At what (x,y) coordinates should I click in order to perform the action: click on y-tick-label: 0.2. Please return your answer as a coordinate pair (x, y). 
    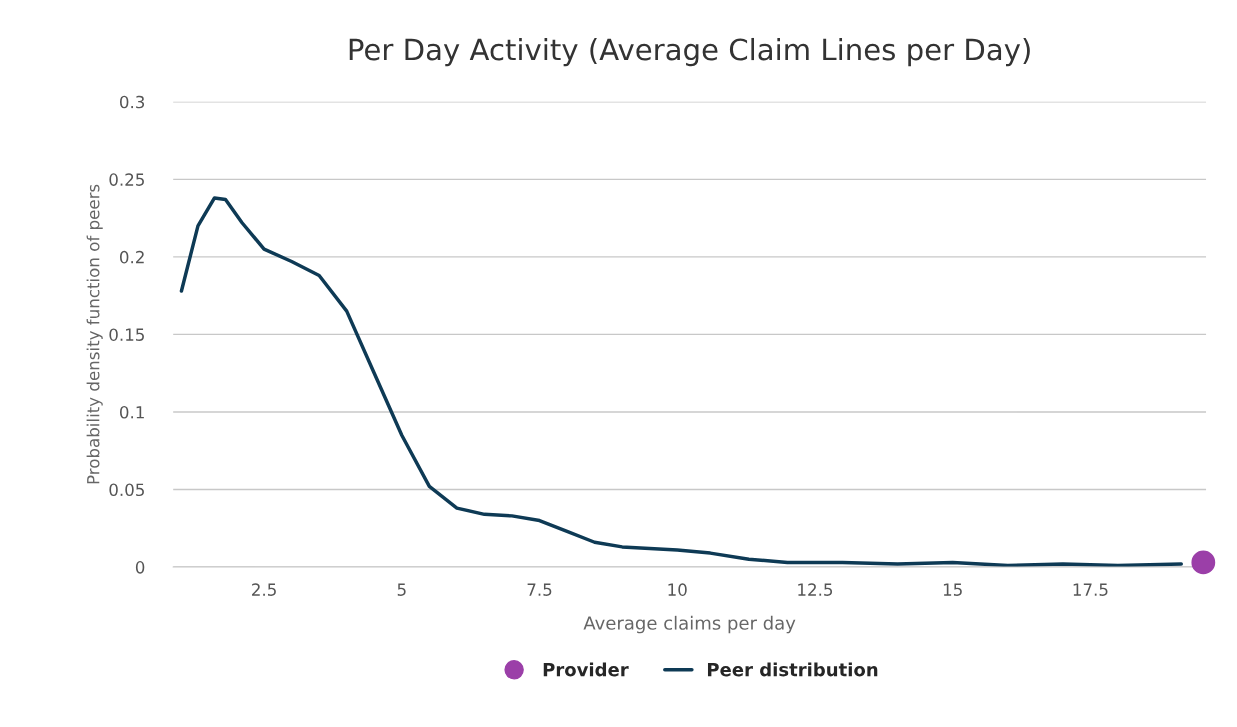
    Looking at the image, I should click on (132, 257).